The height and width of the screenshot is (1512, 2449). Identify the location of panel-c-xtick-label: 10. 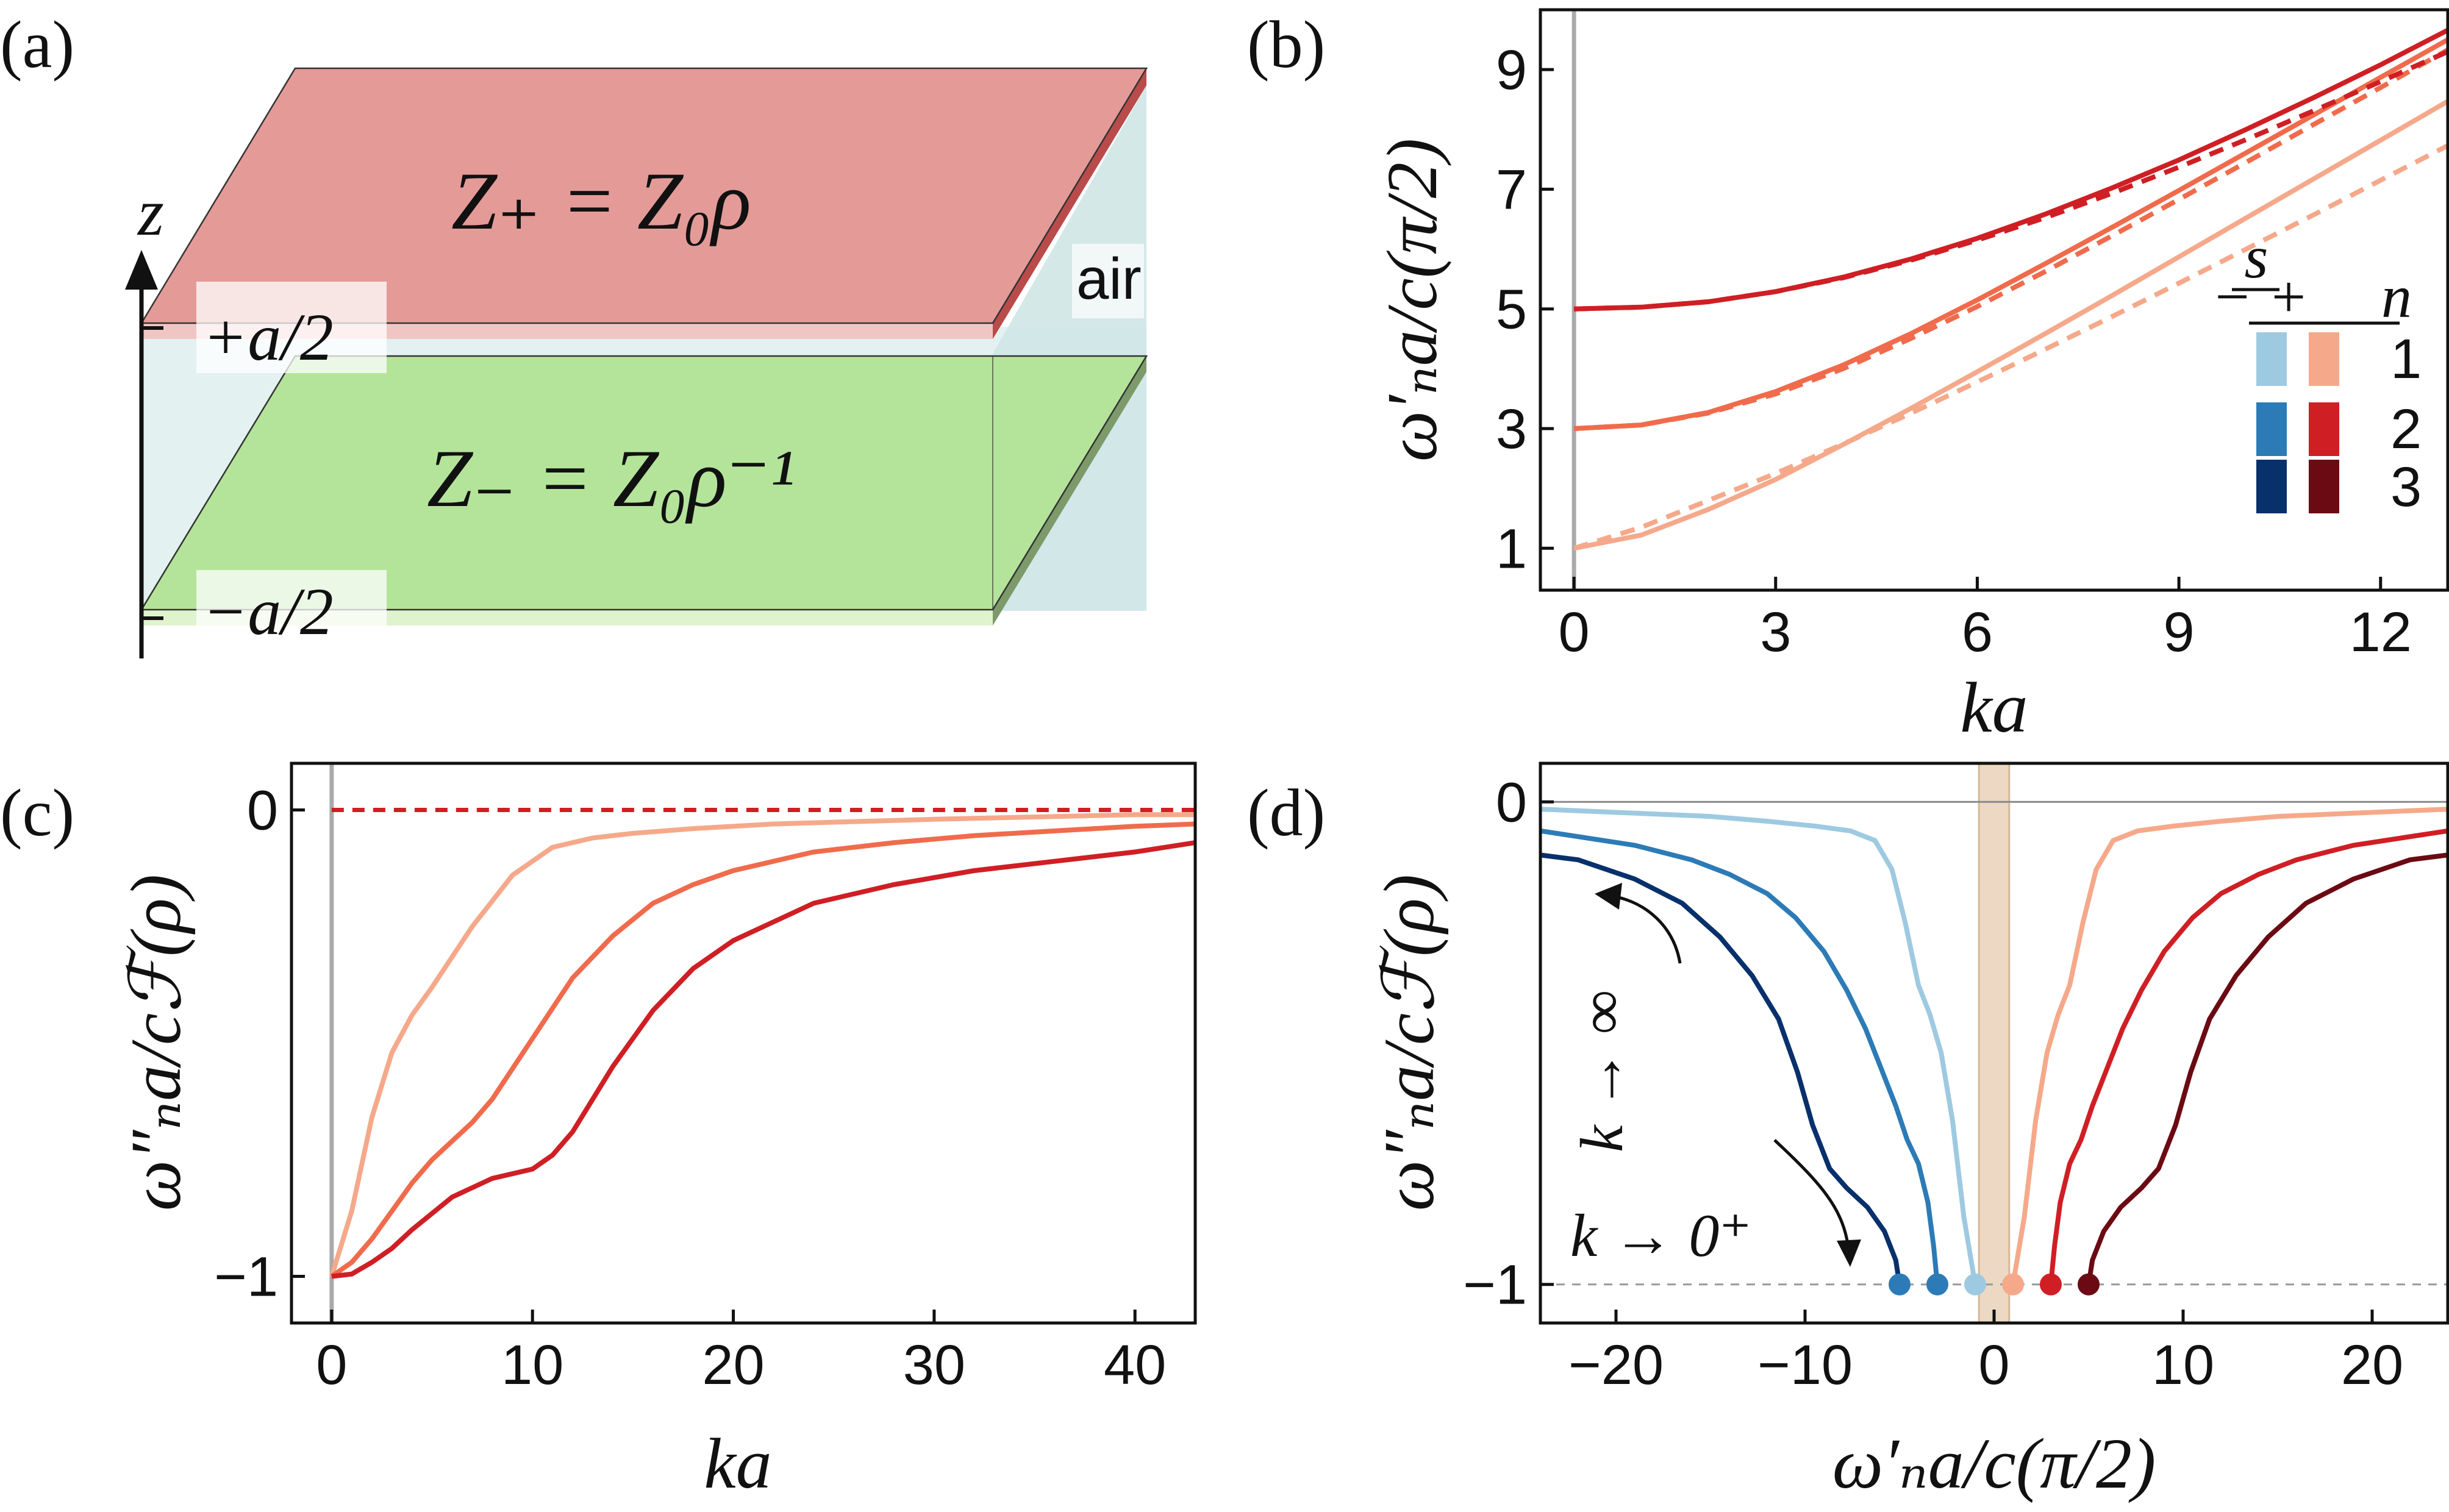
(532, 1365).